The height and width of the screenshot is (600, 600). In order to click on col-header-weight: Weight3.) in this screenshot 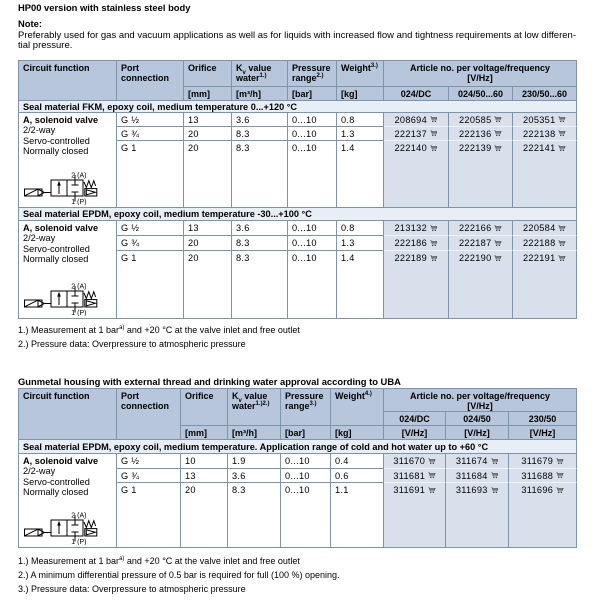, I will do `click(360, 74)`.